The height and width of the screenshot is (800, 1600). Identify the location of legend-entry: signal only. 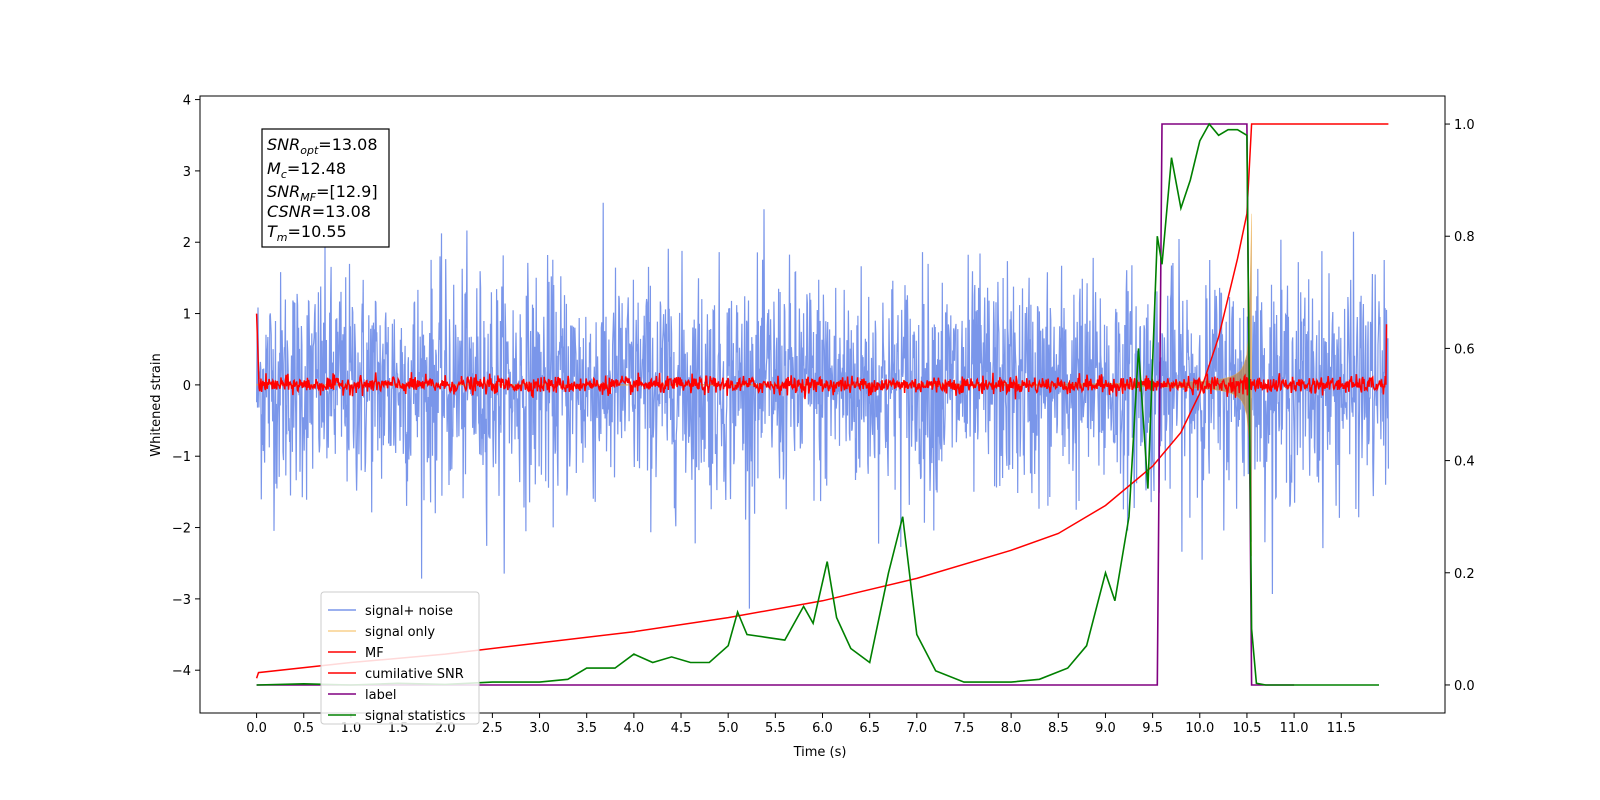
(400, 632).